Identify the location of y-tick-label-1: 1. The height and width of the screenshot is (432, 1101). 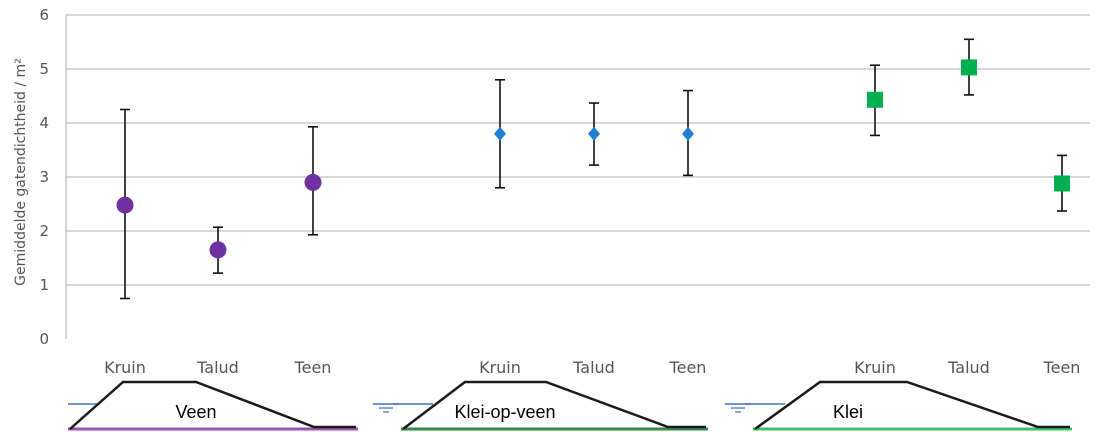
(44, 285).